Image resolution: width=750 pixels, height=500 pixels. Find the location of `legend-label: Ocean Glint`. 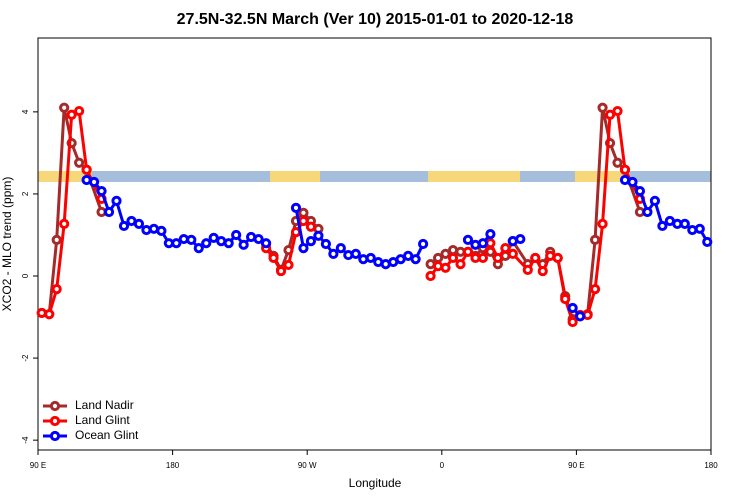

legend-label: Ocean Glint is located at coordinates (107, 435).